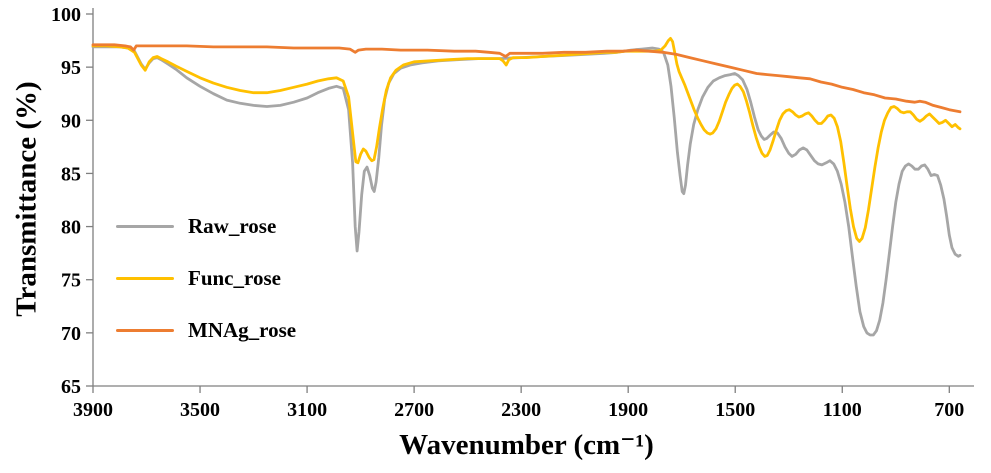 The height and width of the screenshot is (473, 991). I want to click on x-tick-label: 3100, so click(307, 410).